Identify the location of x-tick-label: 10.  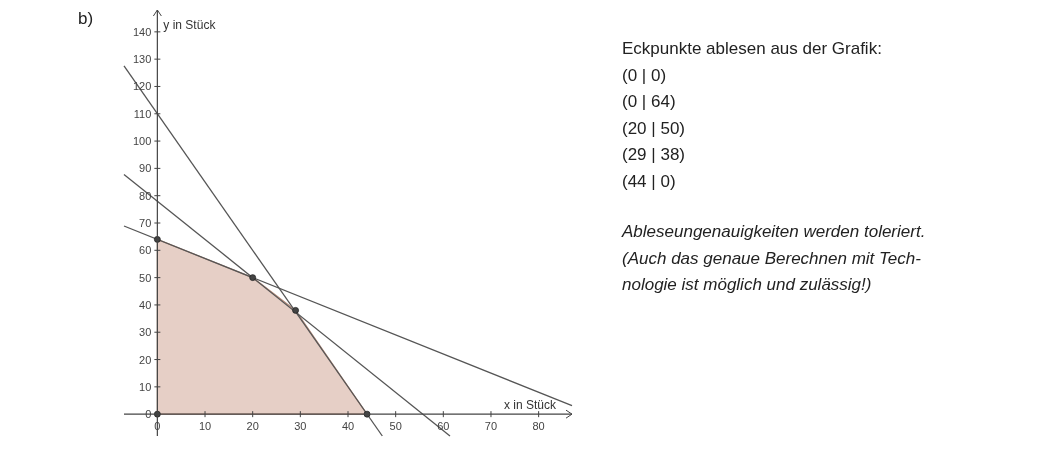
(205, 426).